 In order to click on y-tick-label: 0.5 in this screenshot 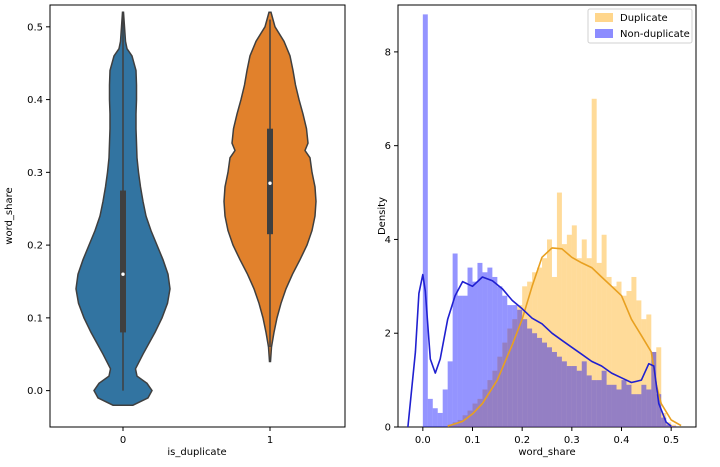, I will do `click(35, 27)`.